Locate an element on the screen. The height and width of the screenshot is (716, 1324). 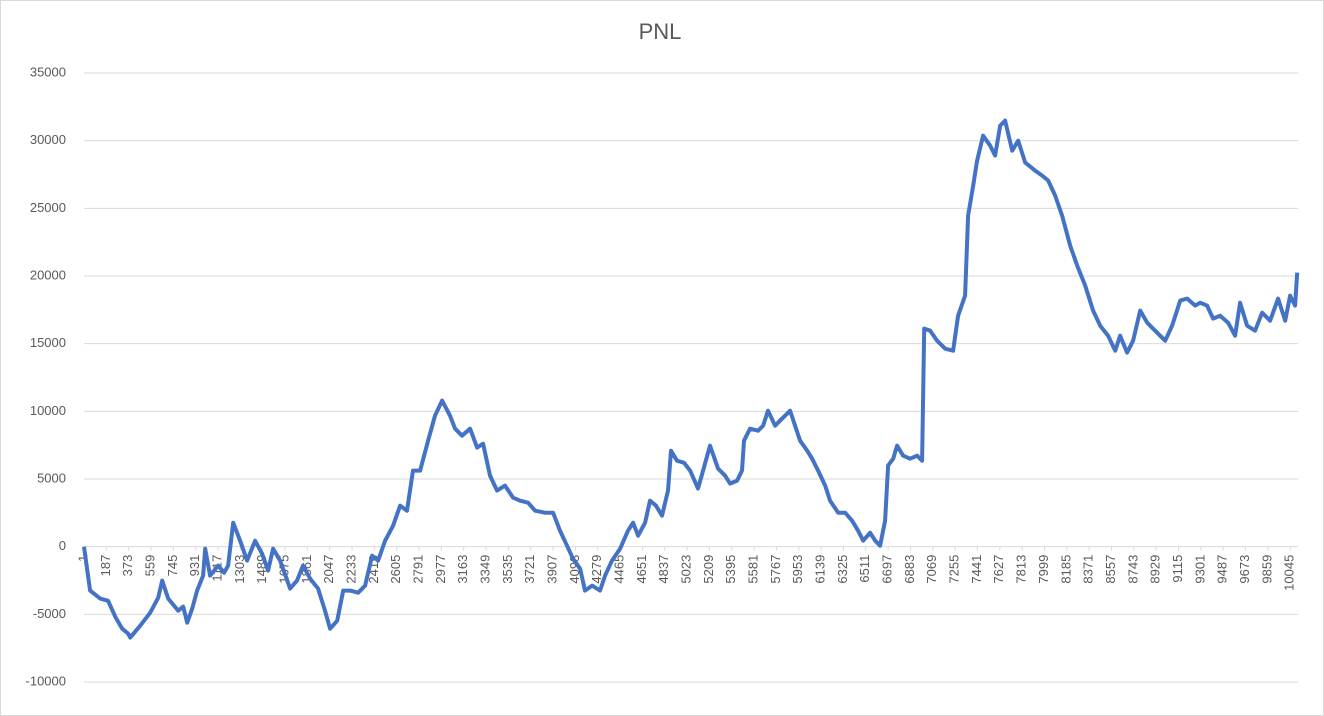
x-tick-label: 3535 is located at coordinates (507, 569).